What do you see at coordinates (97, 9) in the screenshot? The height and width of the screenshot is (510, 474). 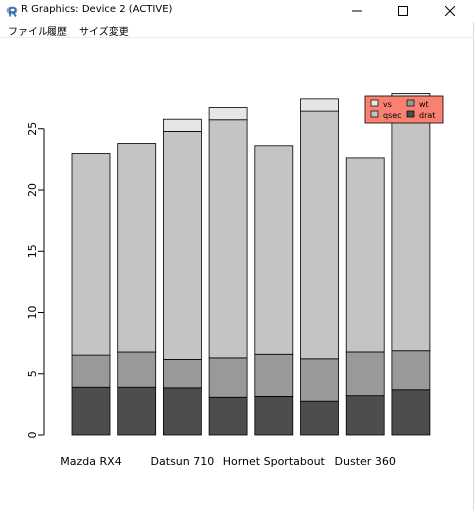 I see `window-title: R Graphics: Device 2 (ACTIVE)` at bounding box center [97, 9].